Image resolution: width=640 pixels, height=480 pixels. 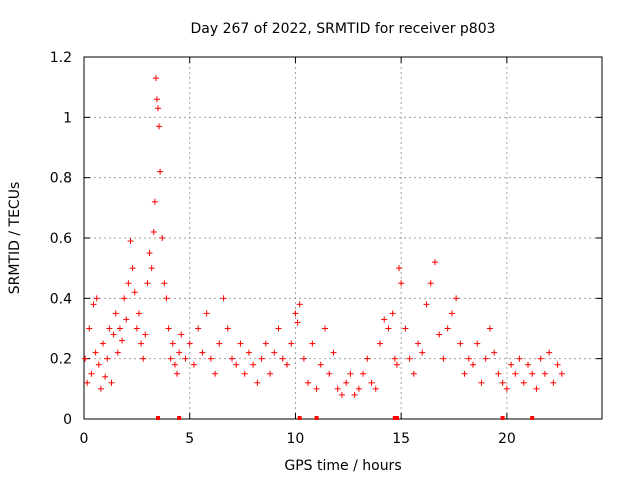 What do you see at coordinates (61, 299) in the screenshot?
I see `y-tick-label: 0.4` at bounding box center [61, 299].